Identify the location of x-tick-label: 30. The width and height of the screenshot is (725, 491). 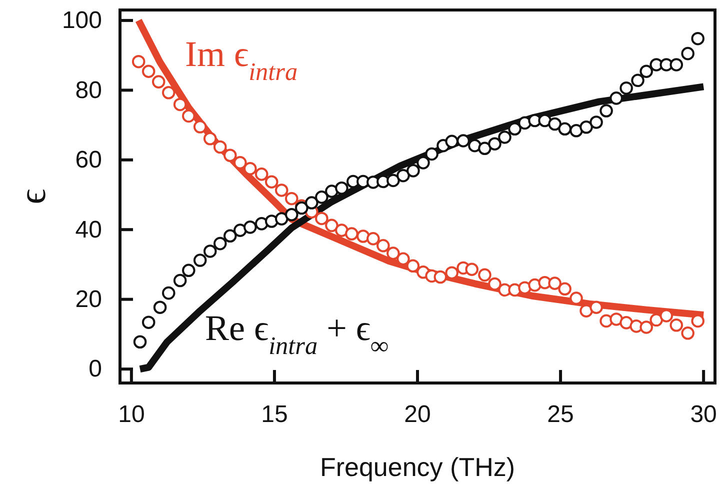
(703, 414).